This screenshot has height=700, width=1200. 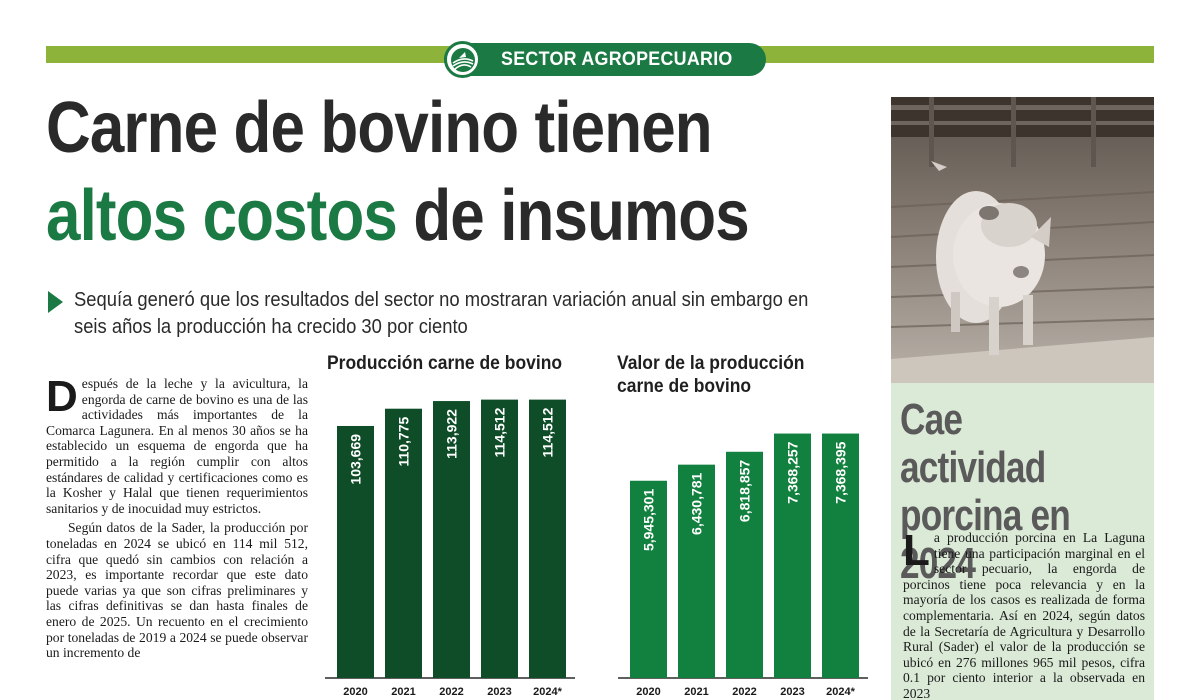 I want to click on chart-2-value-label: 5,945,301, so click(x=649, y=520).